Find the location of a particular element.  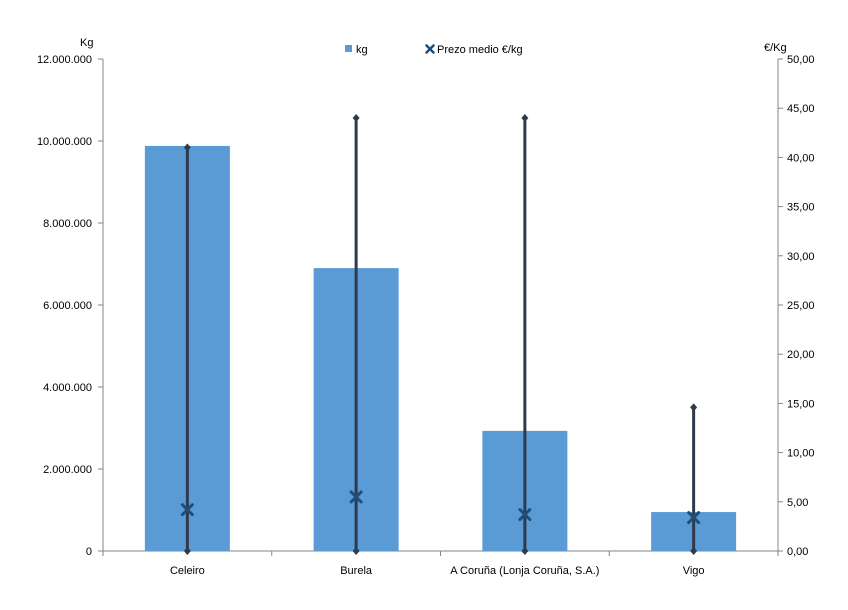

legend-swatch-kg is located at coordinates (348, 48).